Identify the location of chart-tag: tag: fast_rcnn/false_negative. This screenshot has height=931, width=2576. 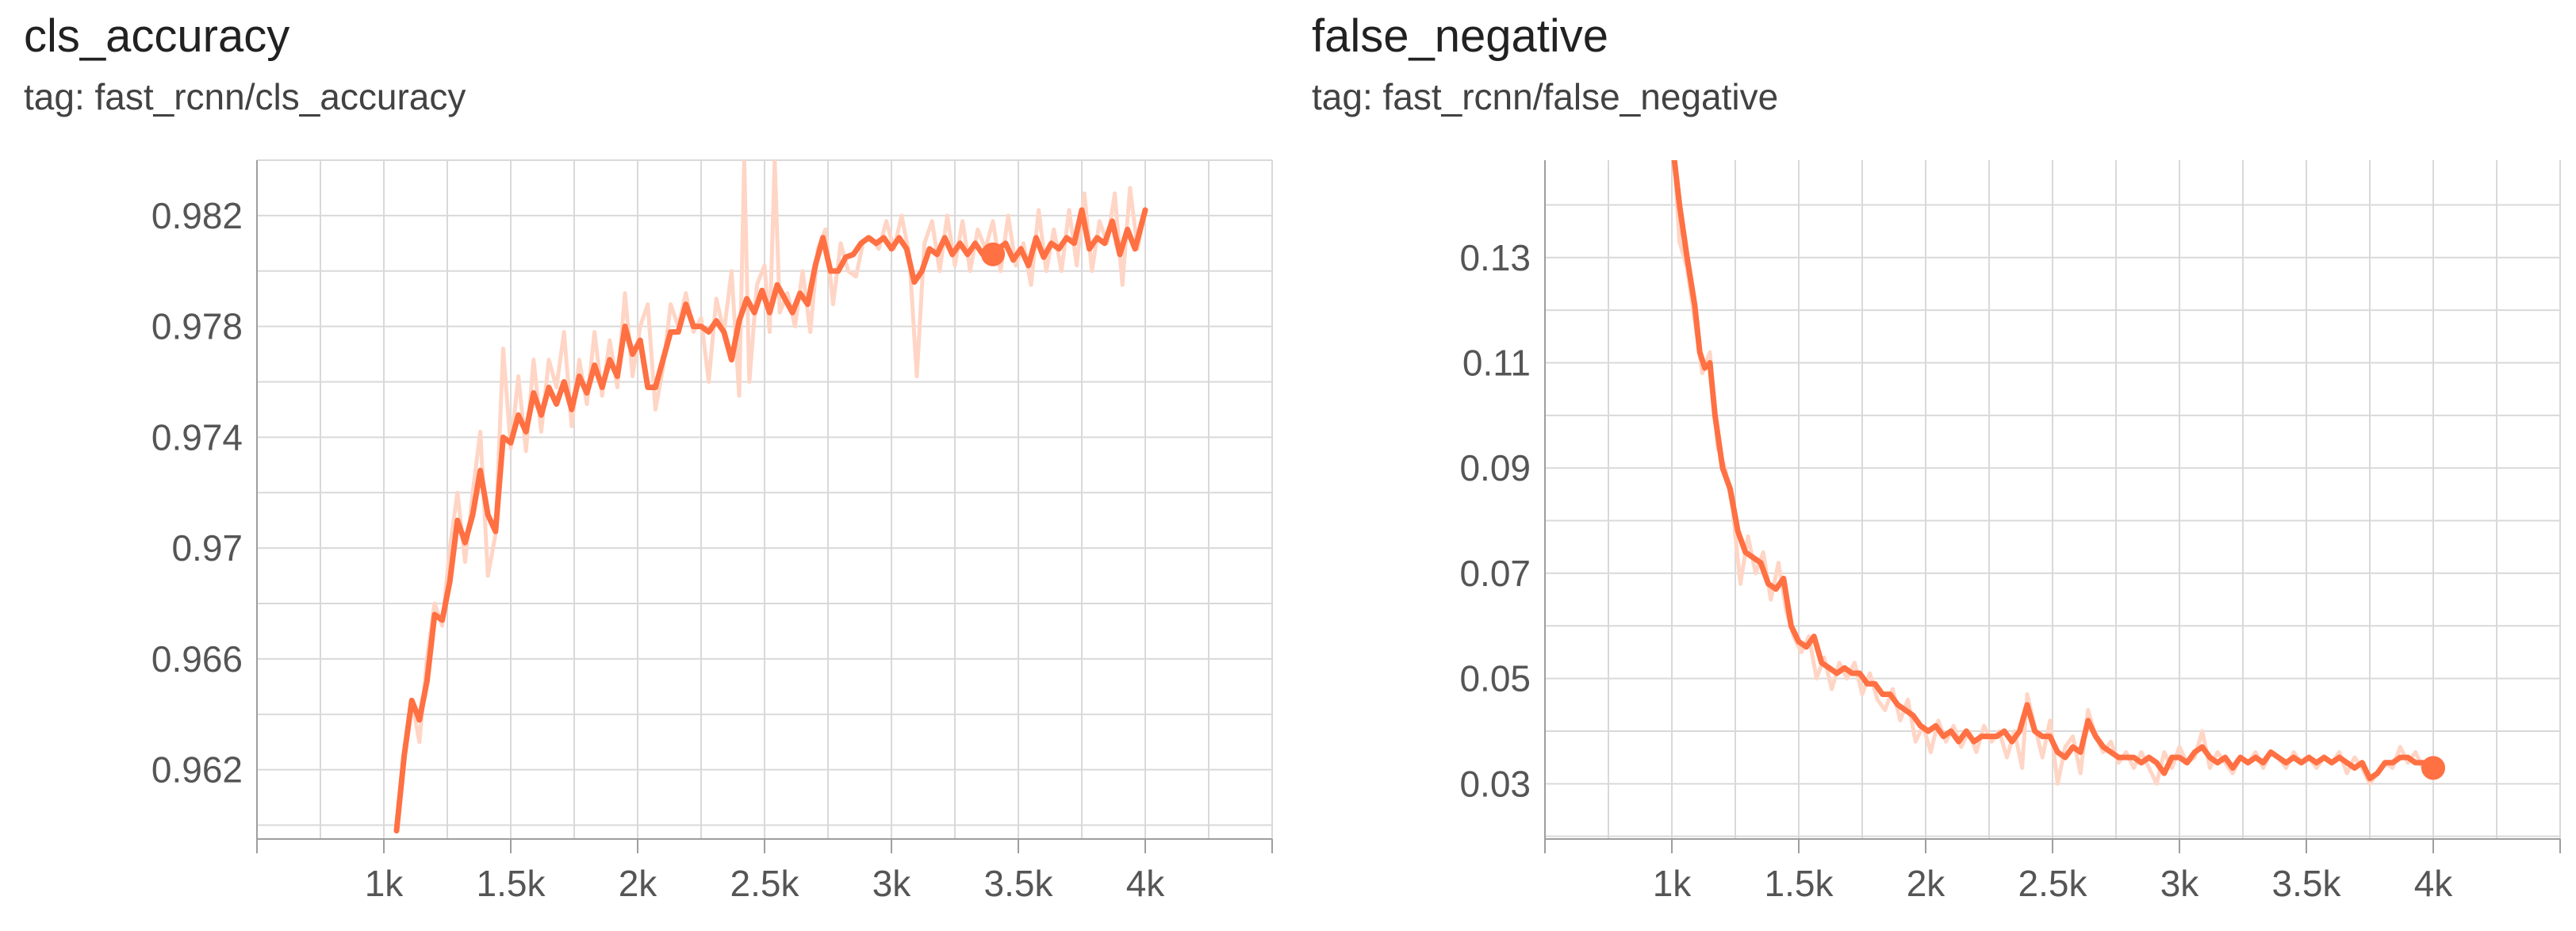
(1545, 96).